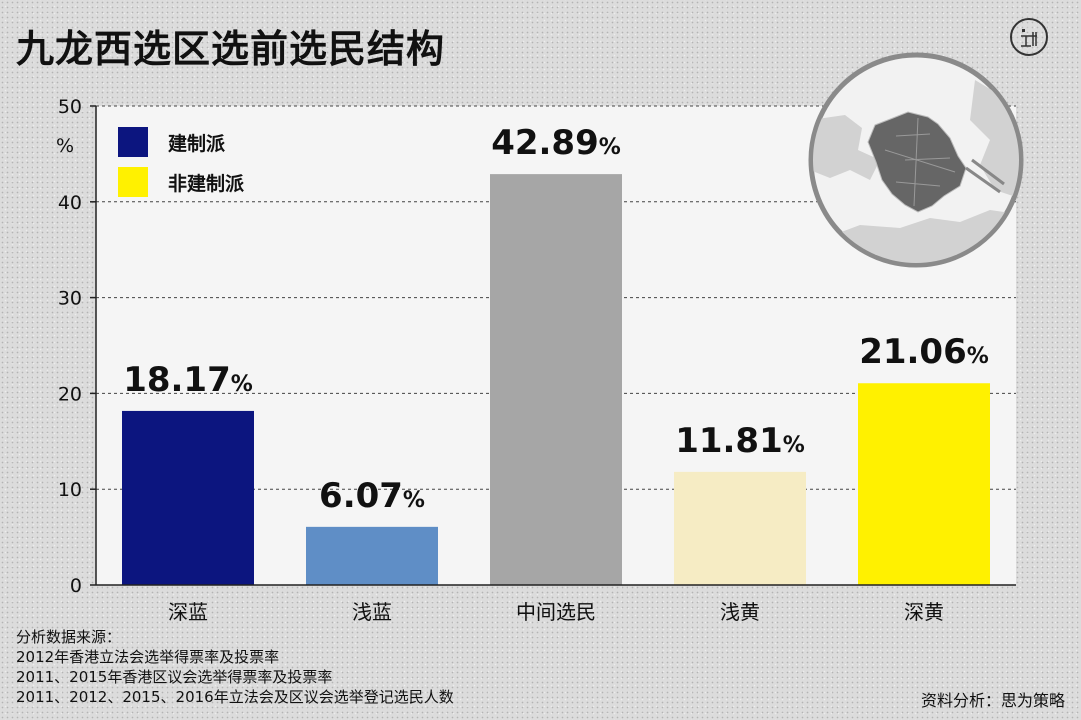 This screenshot has width=1081, height=720. What do you see at coordinates (197, 143) in the screenshot?
I see `legend-label: 建制派` at bounding box center [197, 143].